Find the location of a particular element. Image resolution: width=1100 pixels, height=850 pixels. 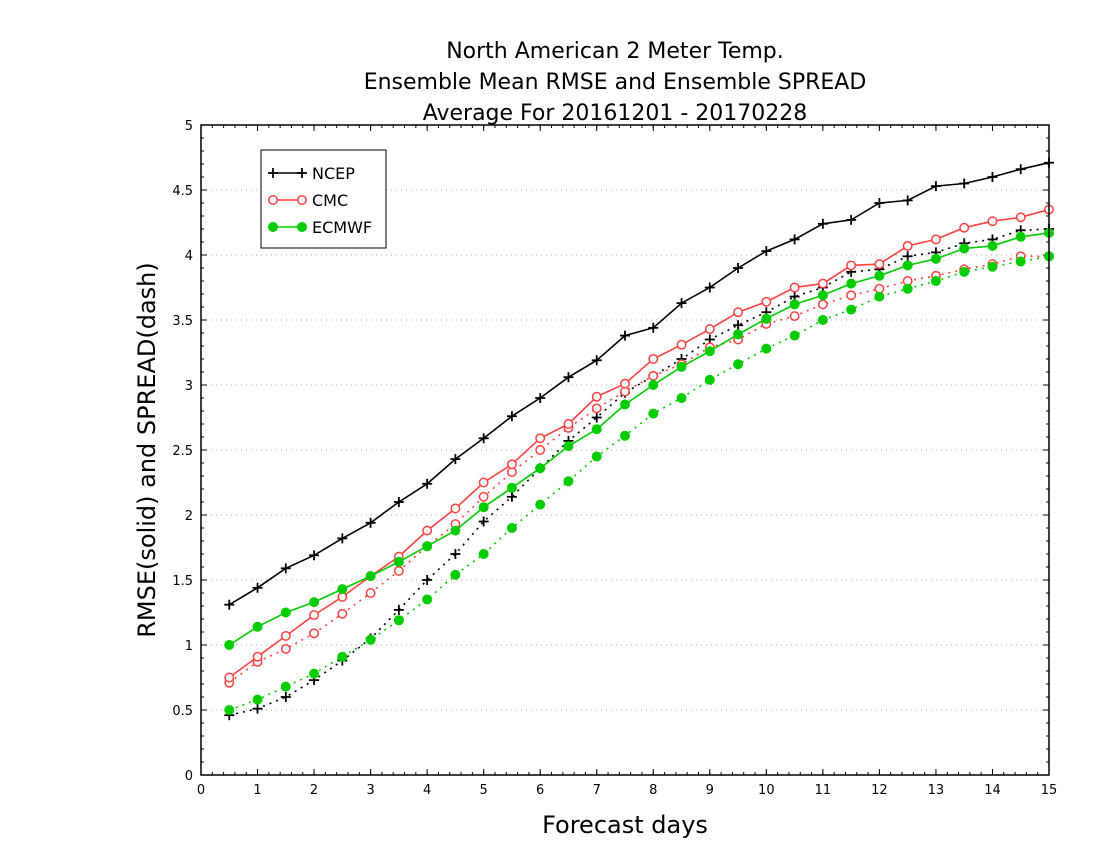

x-tick-label: 5 is located at coordinates (484, 790).